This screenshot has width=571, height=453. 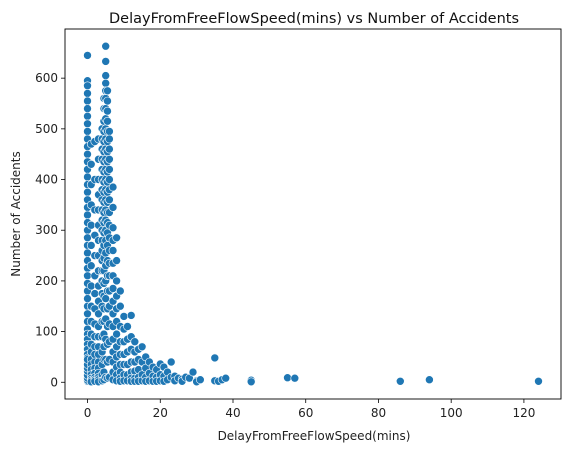 I want to click on y-axis: 0 100 200 300 400 500 600, so click(x=50, y=230).